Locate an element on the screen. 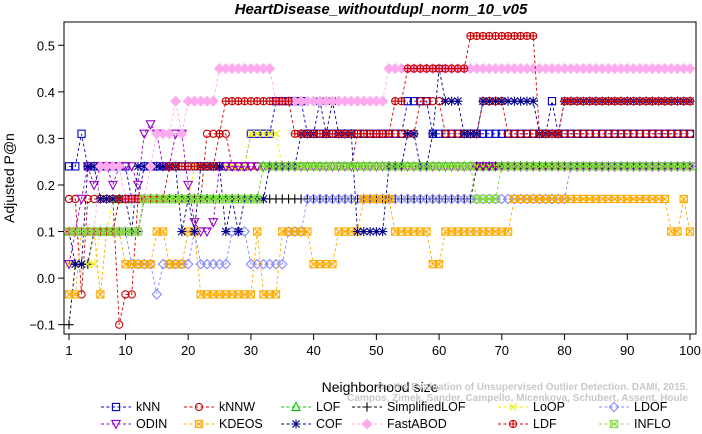  x-tick-label-40: 40 is located at coordinates (313, 350).